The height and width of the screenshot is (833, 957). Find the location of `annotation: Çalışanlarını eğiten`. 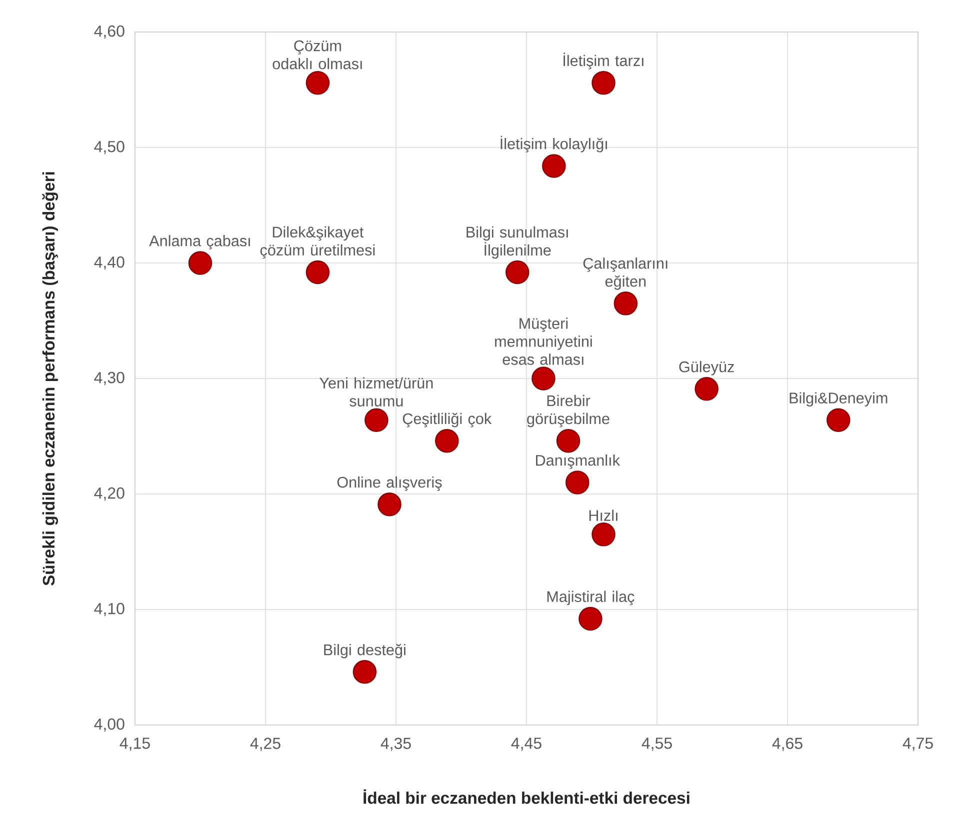

annotation: Çalışanlarını eğiten is located at coordinates (625, 274).